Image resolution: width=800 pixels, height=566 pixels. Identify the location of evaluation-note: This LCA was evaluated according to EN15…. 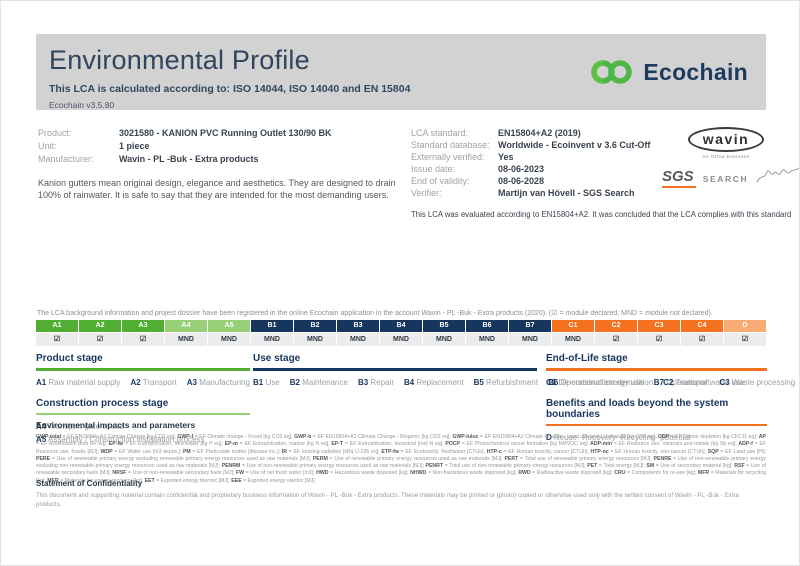
(601, 214).